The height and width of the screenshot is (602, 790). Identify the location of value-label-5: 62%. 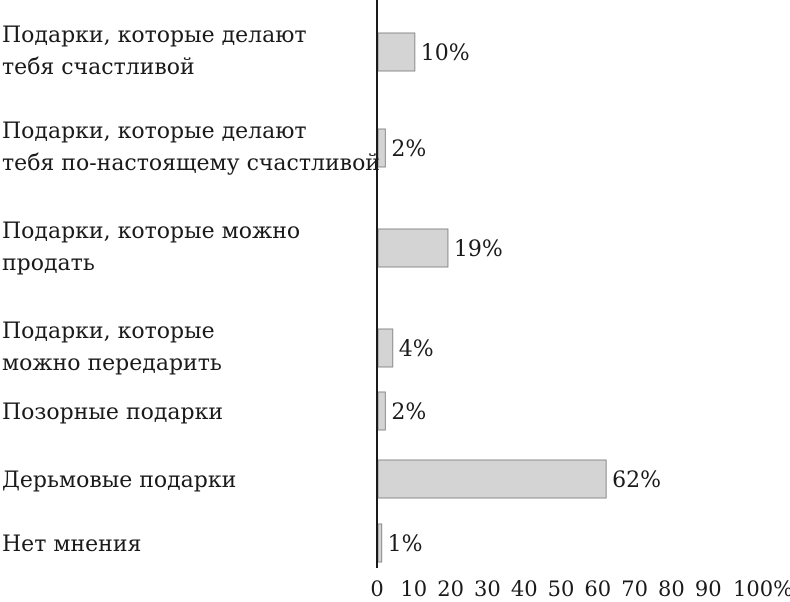
(636, 480).